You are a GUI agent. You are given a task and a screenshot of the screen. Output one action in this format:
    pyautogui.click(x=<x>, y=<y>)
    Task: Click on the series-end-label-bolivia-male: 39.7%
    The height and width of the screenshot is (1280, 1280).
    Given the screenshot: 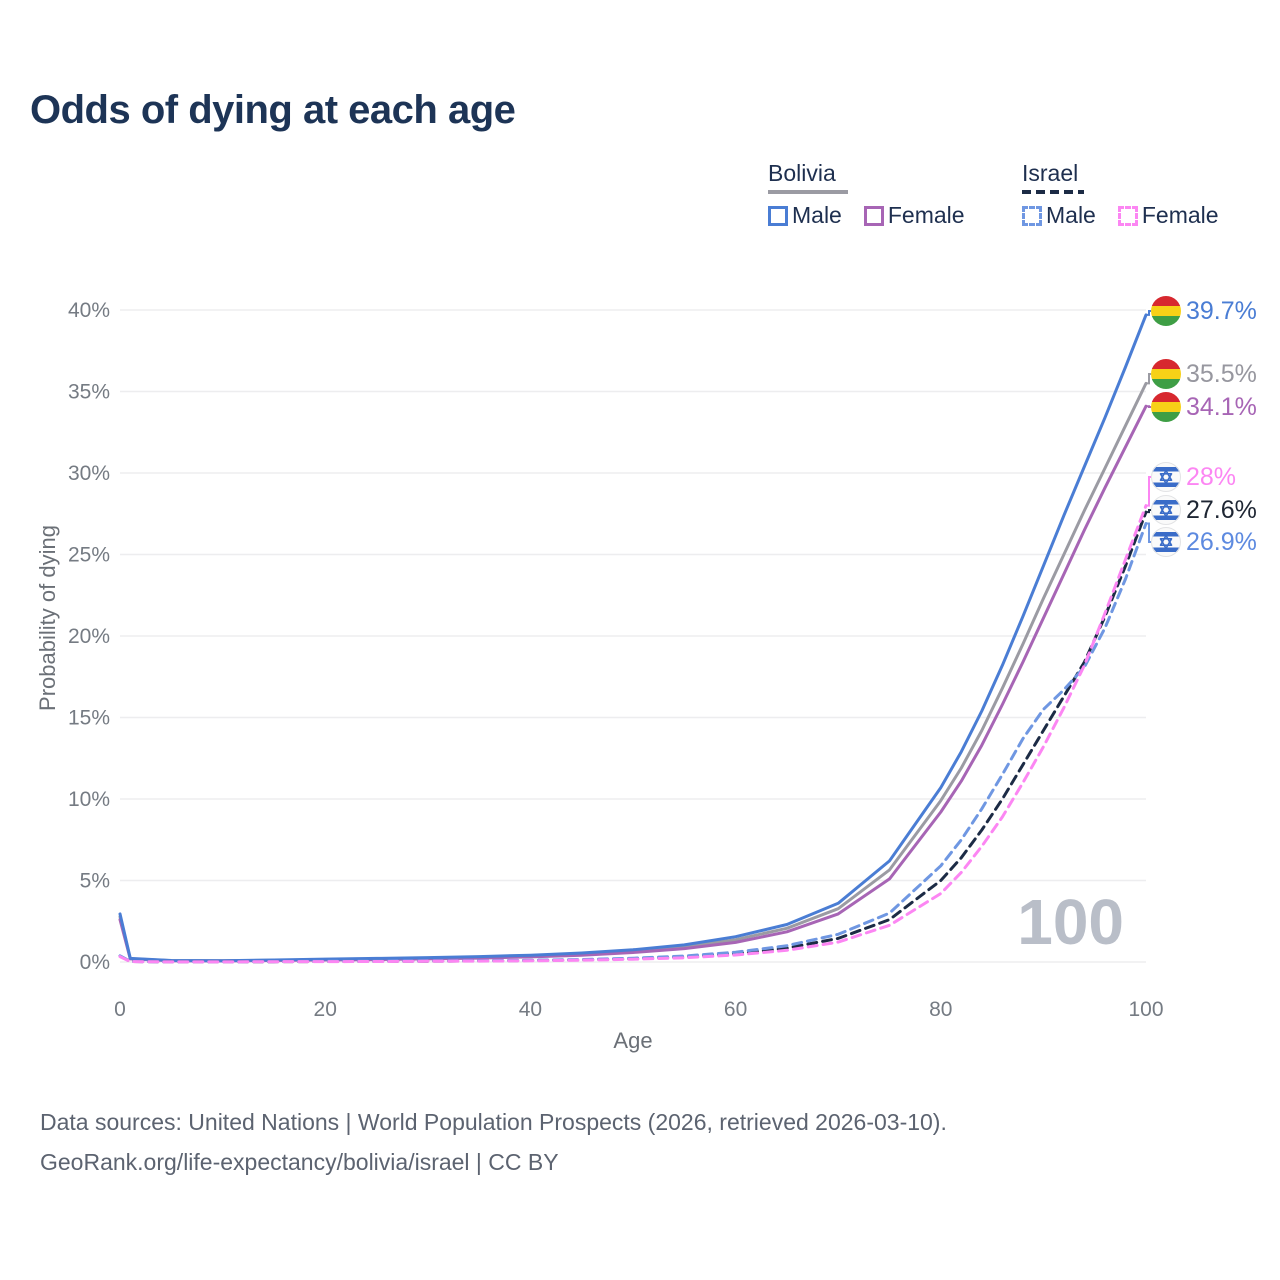 What is the action you would take?
    pyautogui.click(x=1221, y=311)
    